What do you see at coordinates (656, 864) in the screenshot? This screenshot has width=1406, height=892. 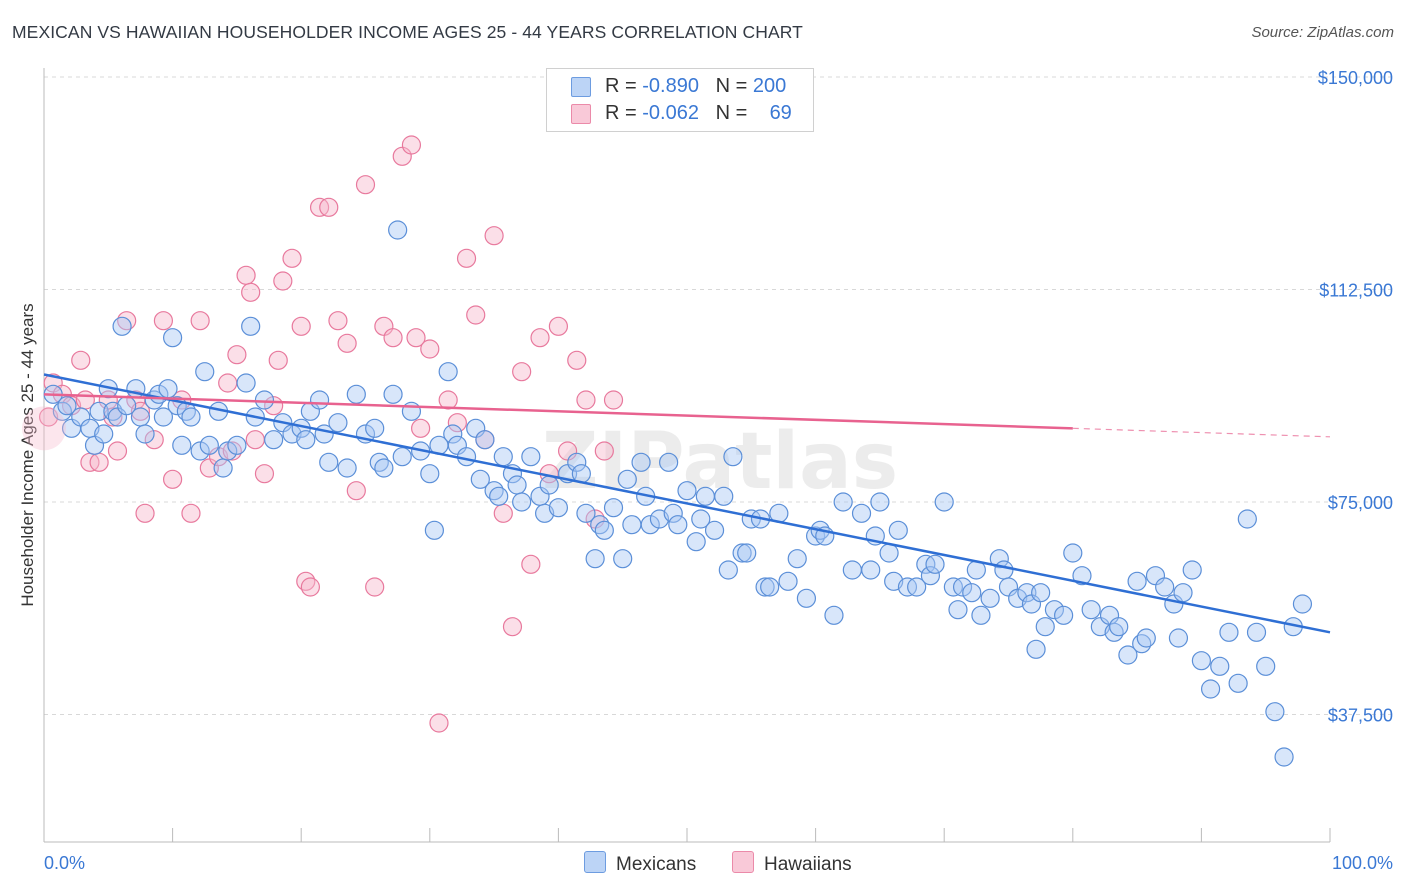 I see `bottom-label-mexicans: Mexicans` at bounding box center [656, 864].